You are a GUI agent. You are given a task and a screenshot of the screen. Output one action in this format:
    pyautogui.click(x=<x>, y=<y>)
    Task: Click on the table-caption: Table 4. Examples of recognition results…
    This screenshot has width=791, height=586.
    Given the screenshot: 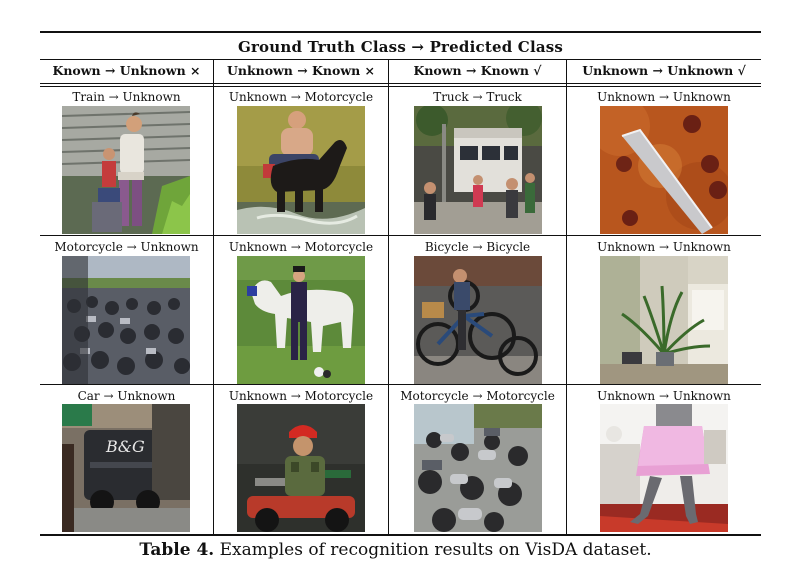 What is the action you would take?
    pyautogui.click(x=395, y=550)
    